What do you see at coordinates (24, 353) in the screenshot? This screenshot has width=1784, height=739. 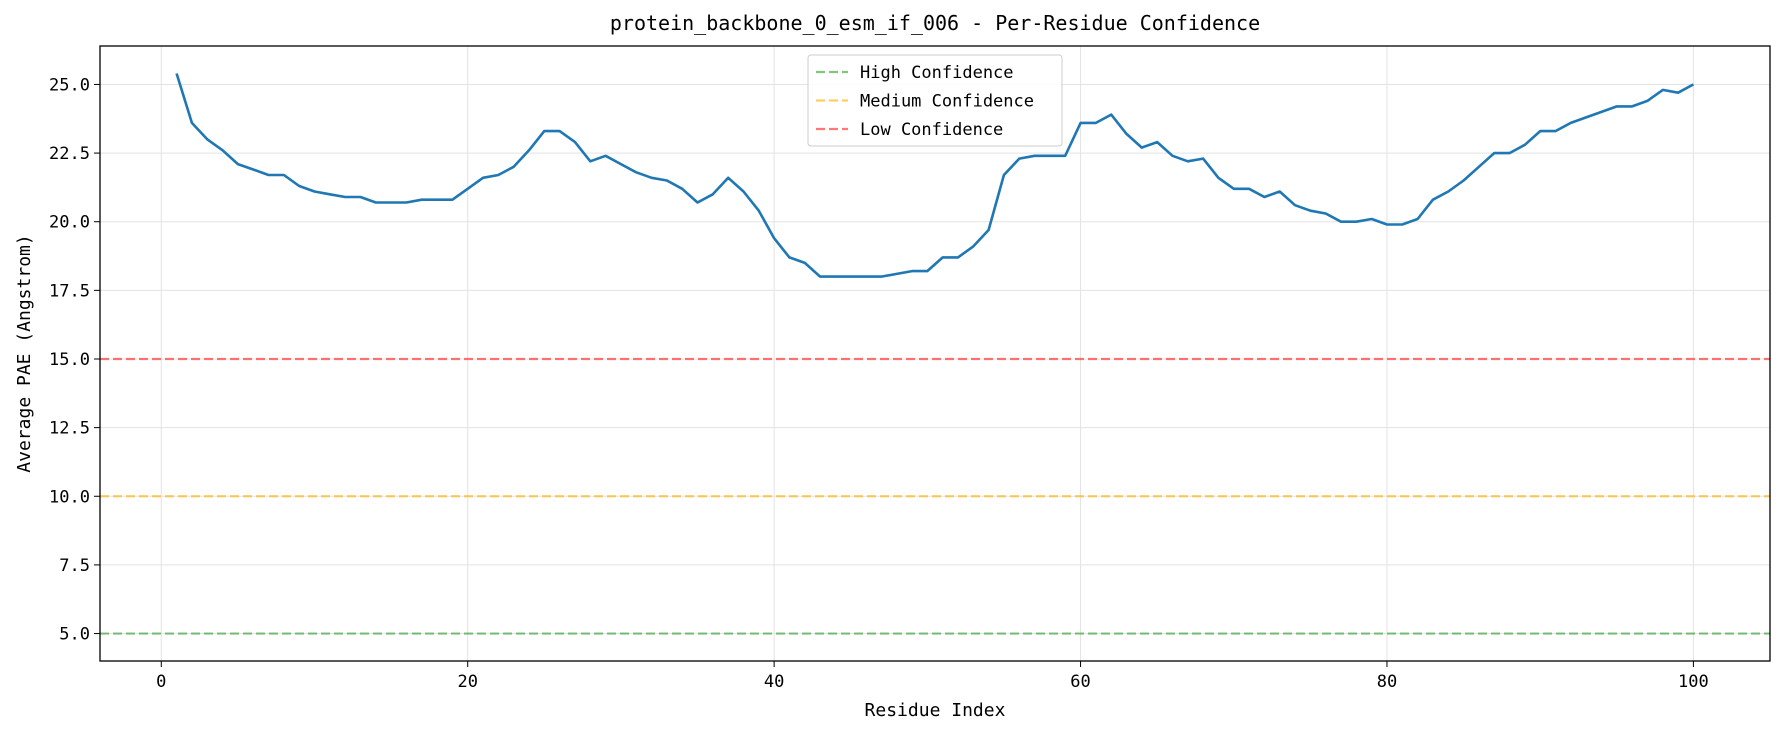 I see `y-axis-label: Average PAE (Angstrom)` at bounding box center [24, 353].